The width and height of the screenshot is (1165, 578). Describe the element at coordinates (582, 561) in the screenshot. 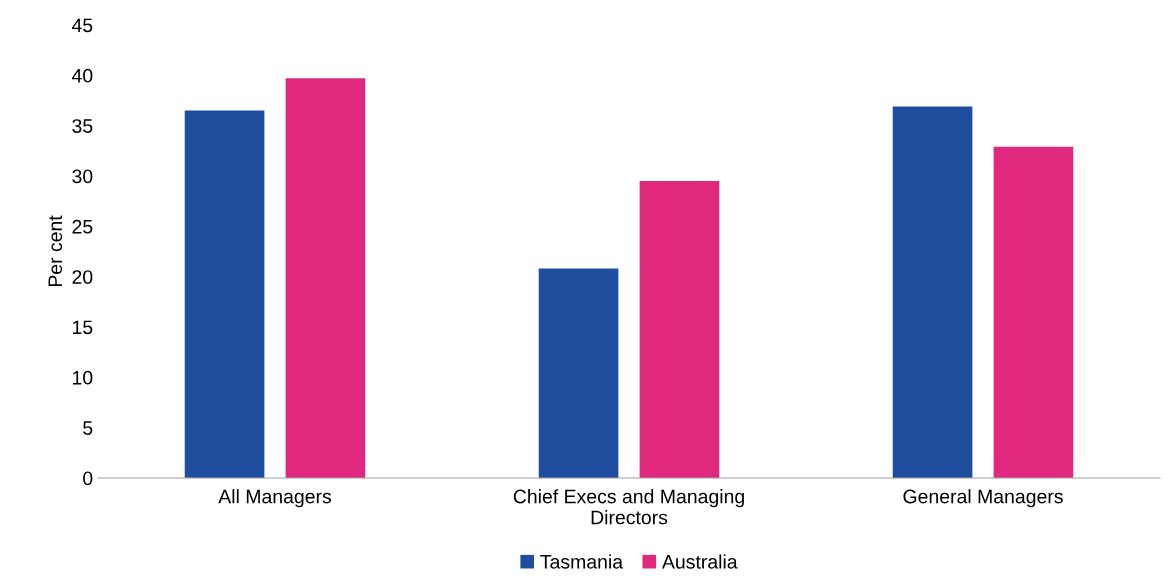

I see `legend-label: Tasmania` at that location.